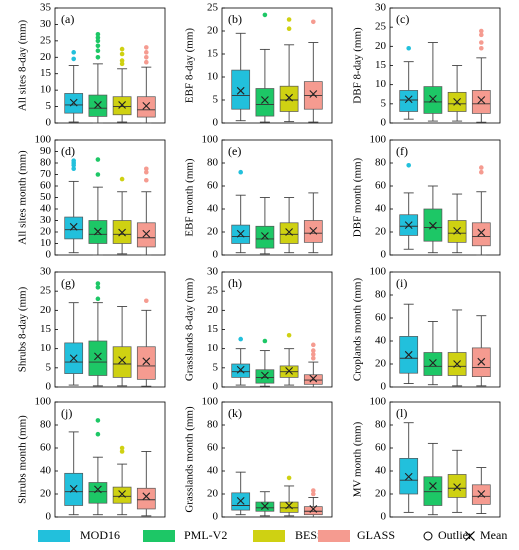  What do you see at coordinates (190, 330) in the screenshot?
I see `y-axis-label: Grasslands 8-day (mm)` at bounding box center [190, 330].